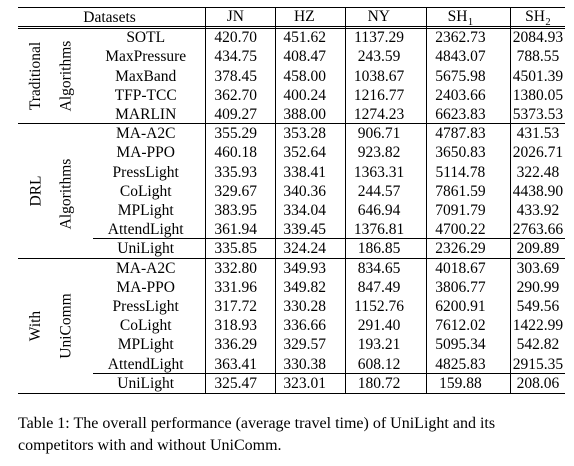 The width and height of the screenshot is (574, 466). Describe the element at coordinates (538, 268) in the screenshot. I see `value-cell: 303.69` at that location.